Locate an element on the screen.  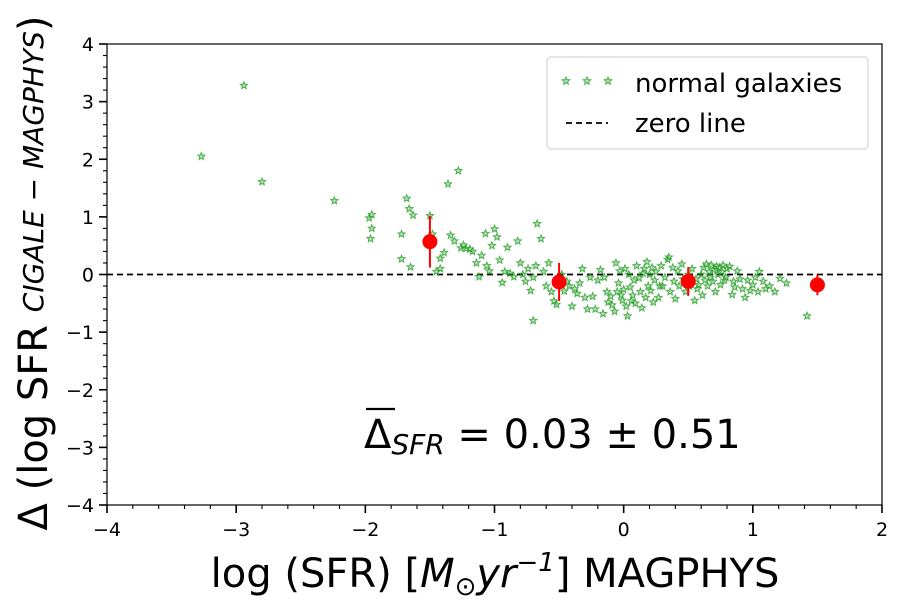
annotation: ΔSFR = 0.03 ± 0.51 is located at coordinates (552, 434).